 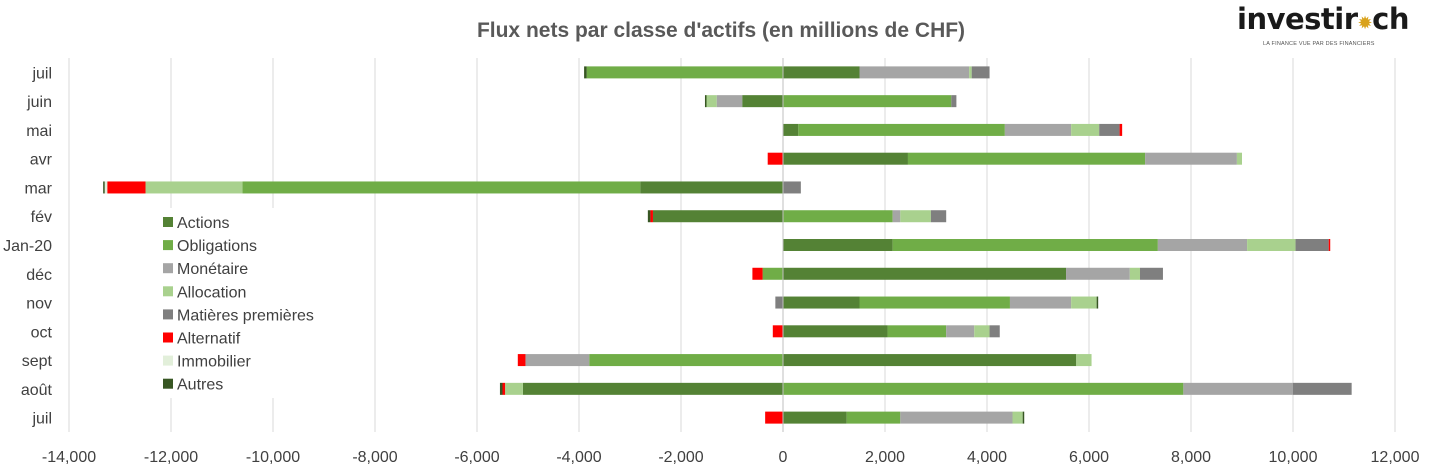 I want to click on x-tick-label: -4,000, so click(x=578, y=457).